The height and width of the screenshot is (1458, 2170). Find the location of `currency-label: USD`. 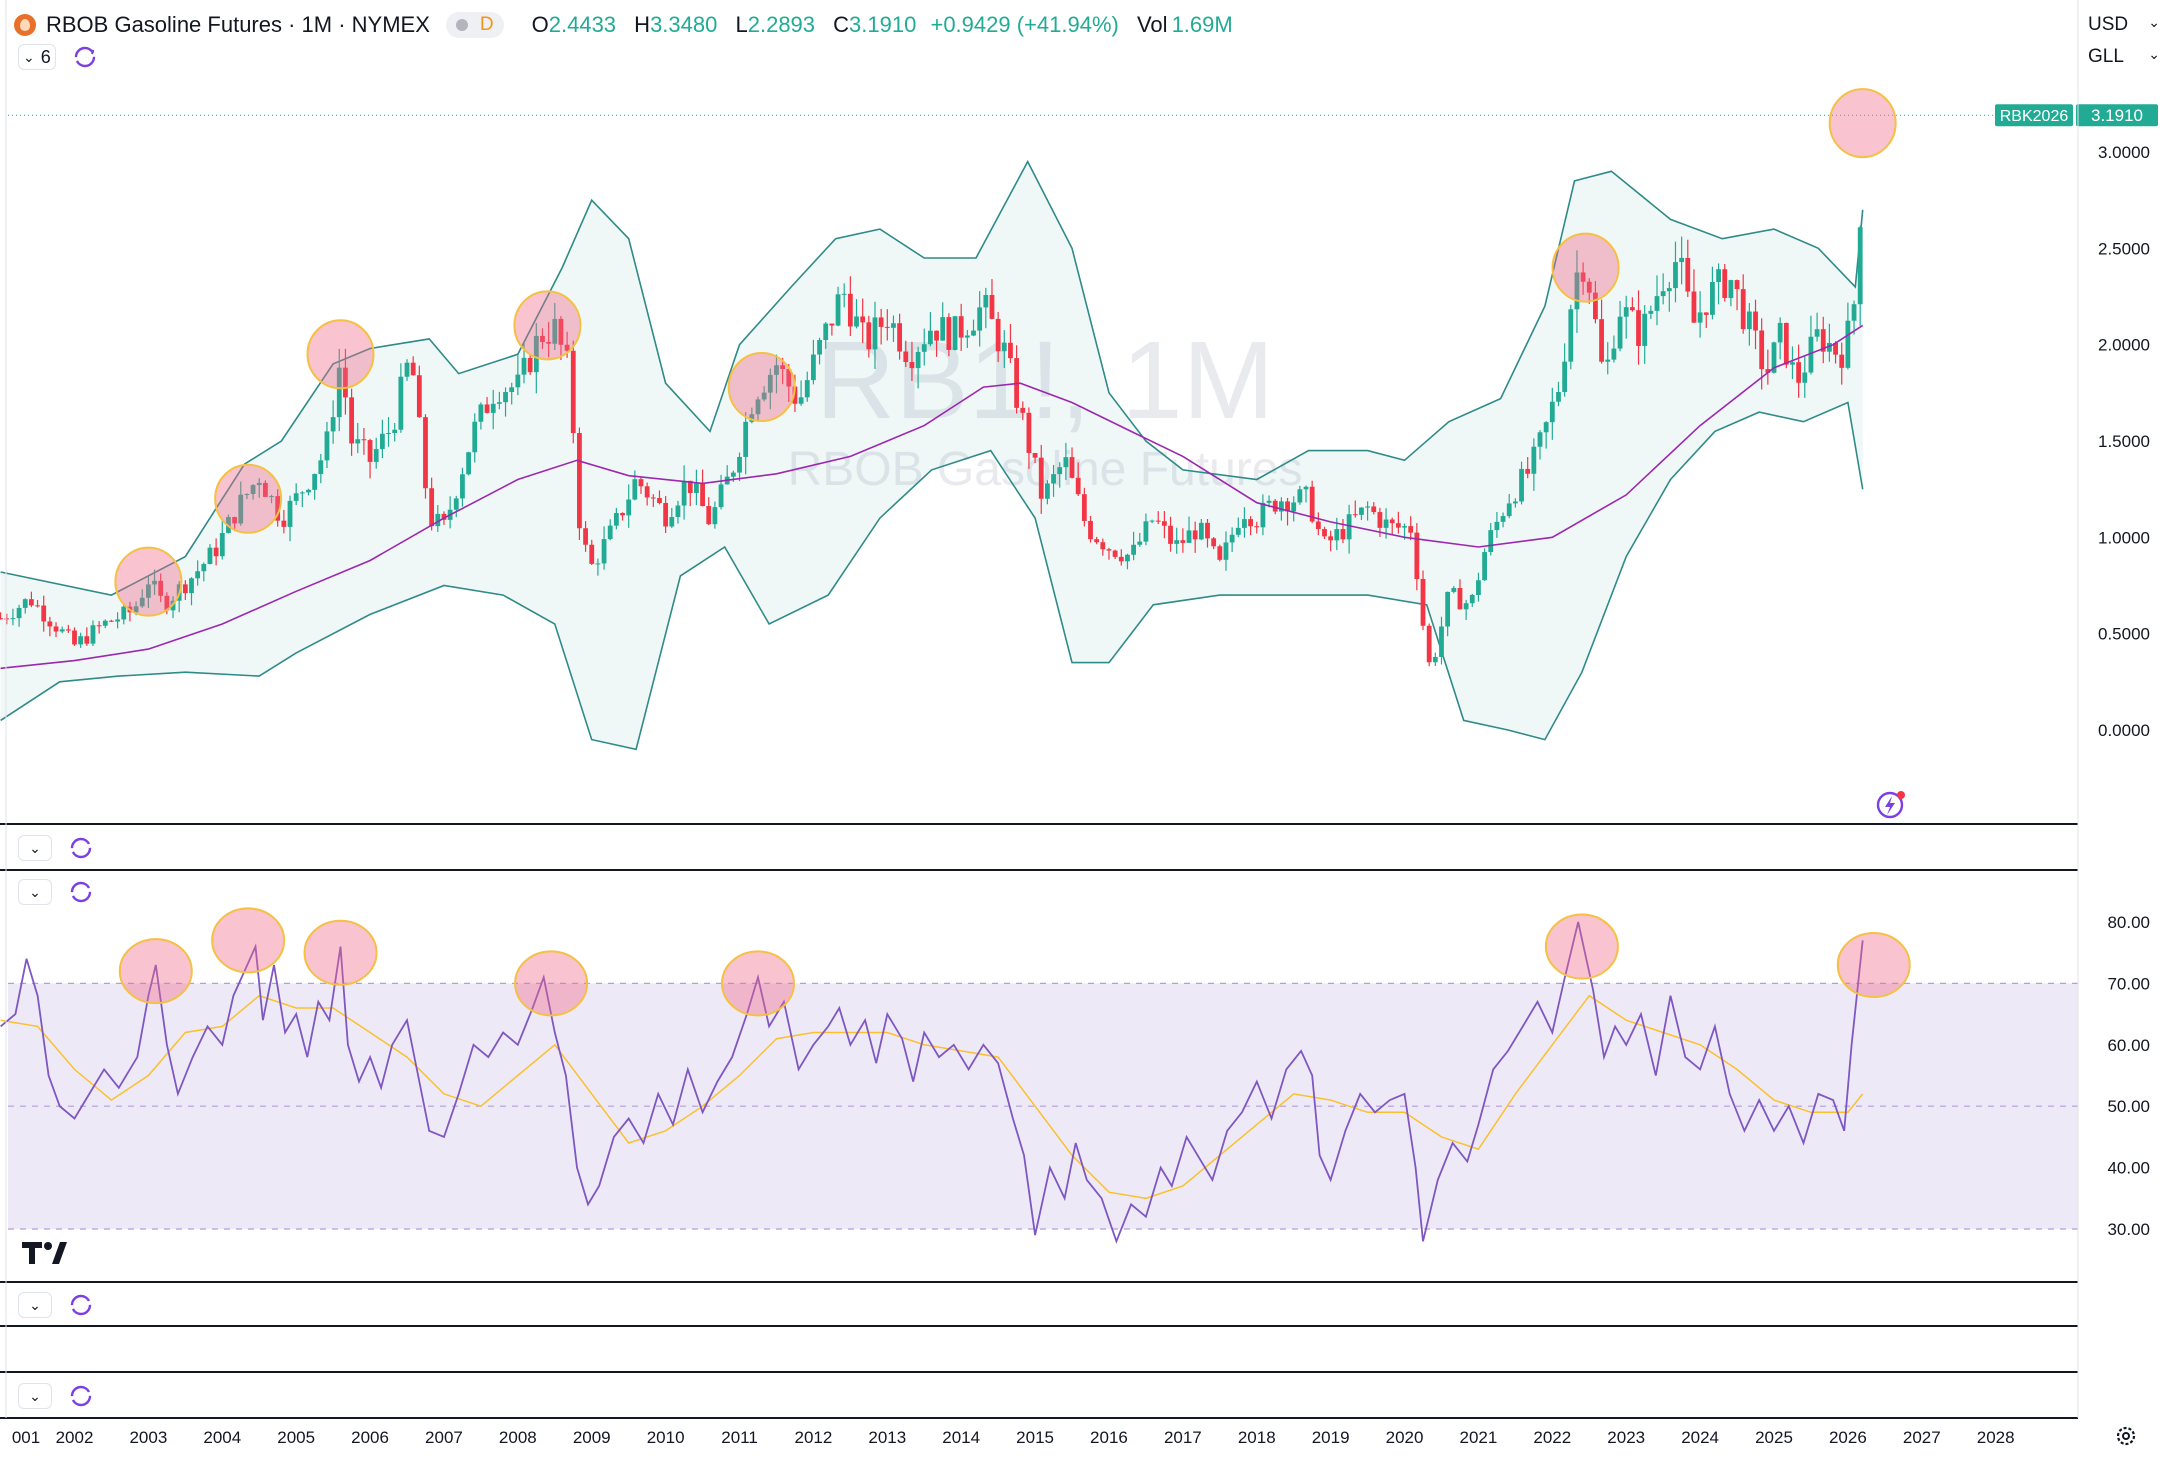

currency-label: USD is located at coordinates (2108, 24).